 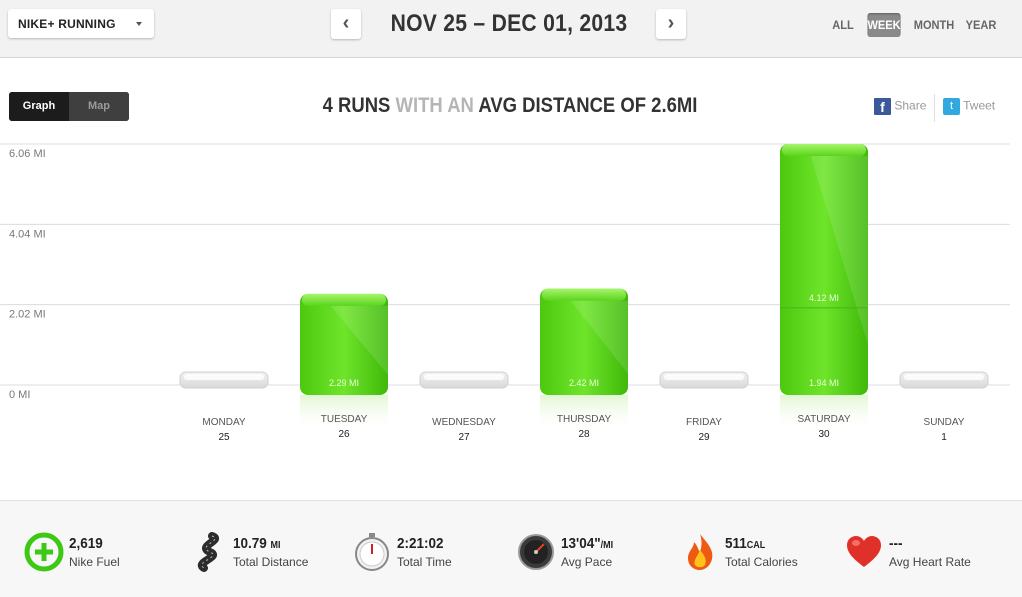 I want to click on pace-value: 13'04", so click(x=581, y=543).